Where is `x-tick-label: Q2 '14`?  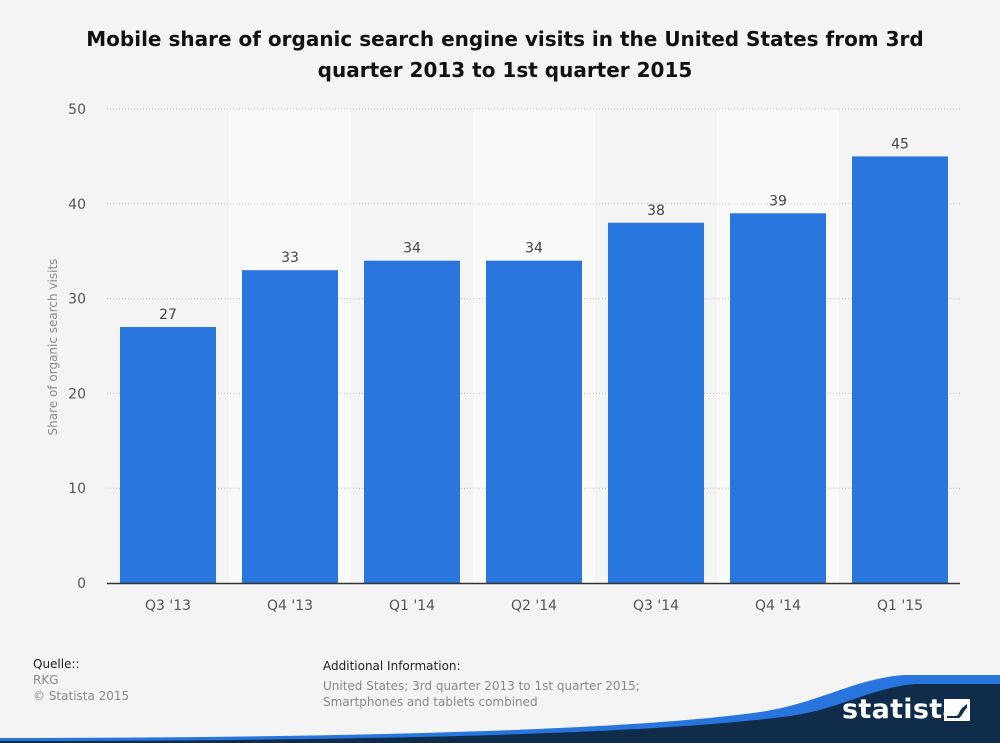 x-tick-label: Q2 '14 is located at coordinates (534, 606).